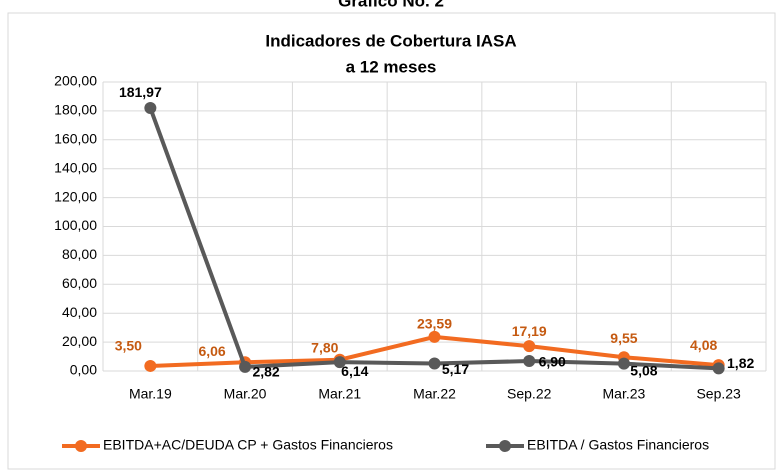  I want to click on data-label: 5,08, so click(643, 370).